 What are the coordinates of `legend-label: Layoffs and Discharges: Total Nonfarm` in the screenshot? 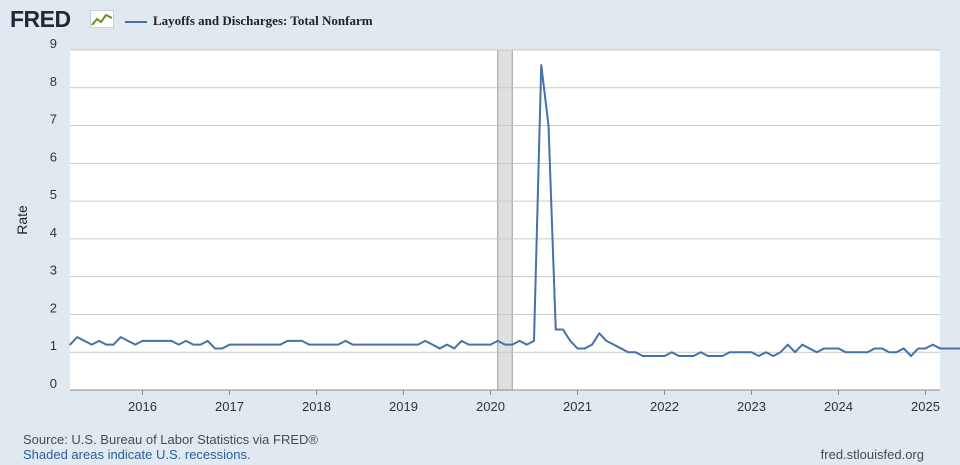 It's located at (263, 20).